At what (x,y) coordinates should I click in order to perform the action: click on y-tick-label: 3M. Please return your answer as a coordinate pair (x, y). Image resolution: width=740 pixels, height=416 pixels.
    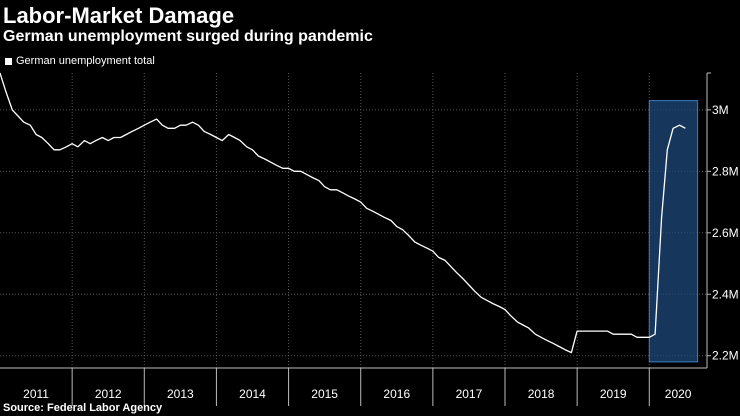
    Looking at the image, I should click on (720, 110).